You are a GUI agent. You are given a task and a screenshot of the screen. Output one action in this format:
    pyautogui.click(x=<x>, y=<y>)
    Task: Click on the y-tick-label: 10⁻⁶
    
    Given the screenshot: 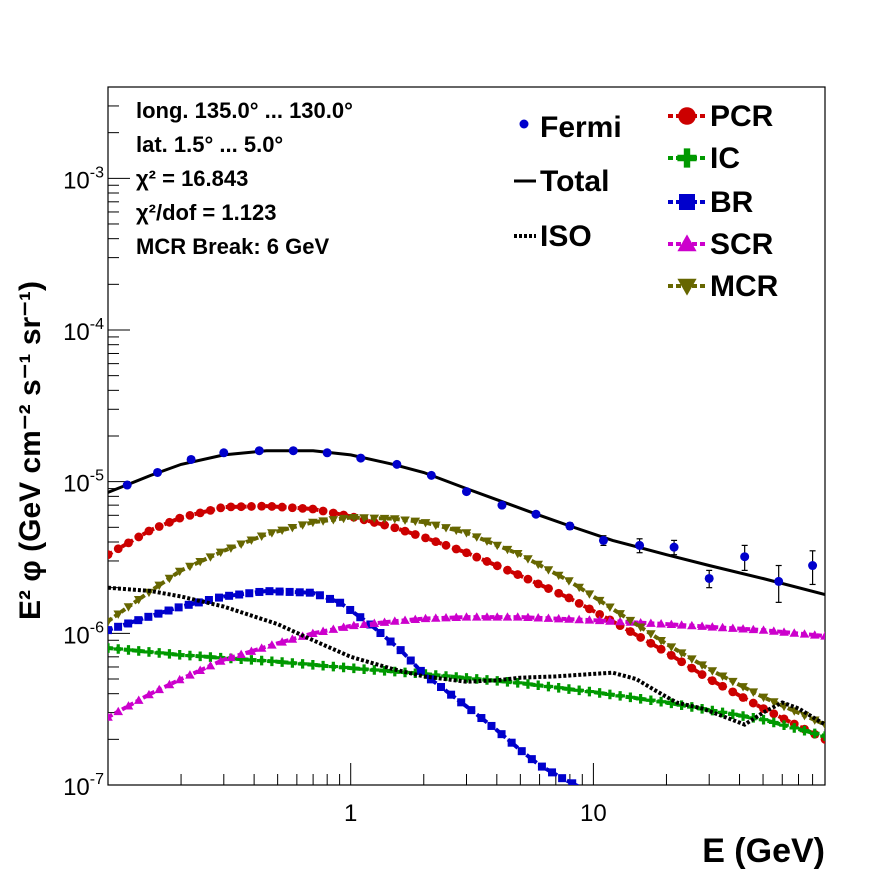 What is the action you would take?
    pyautogui.click(x=83, y=634)
    